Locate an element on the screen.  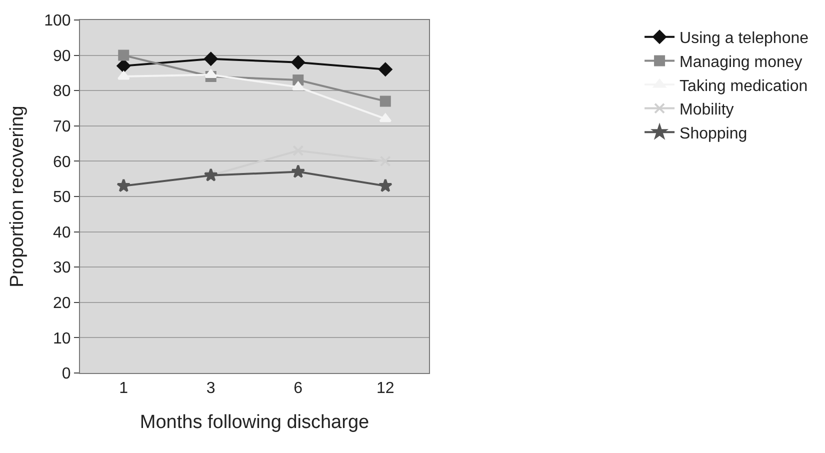
legend-label: Using a telephone is located at coordinates (744, 39).